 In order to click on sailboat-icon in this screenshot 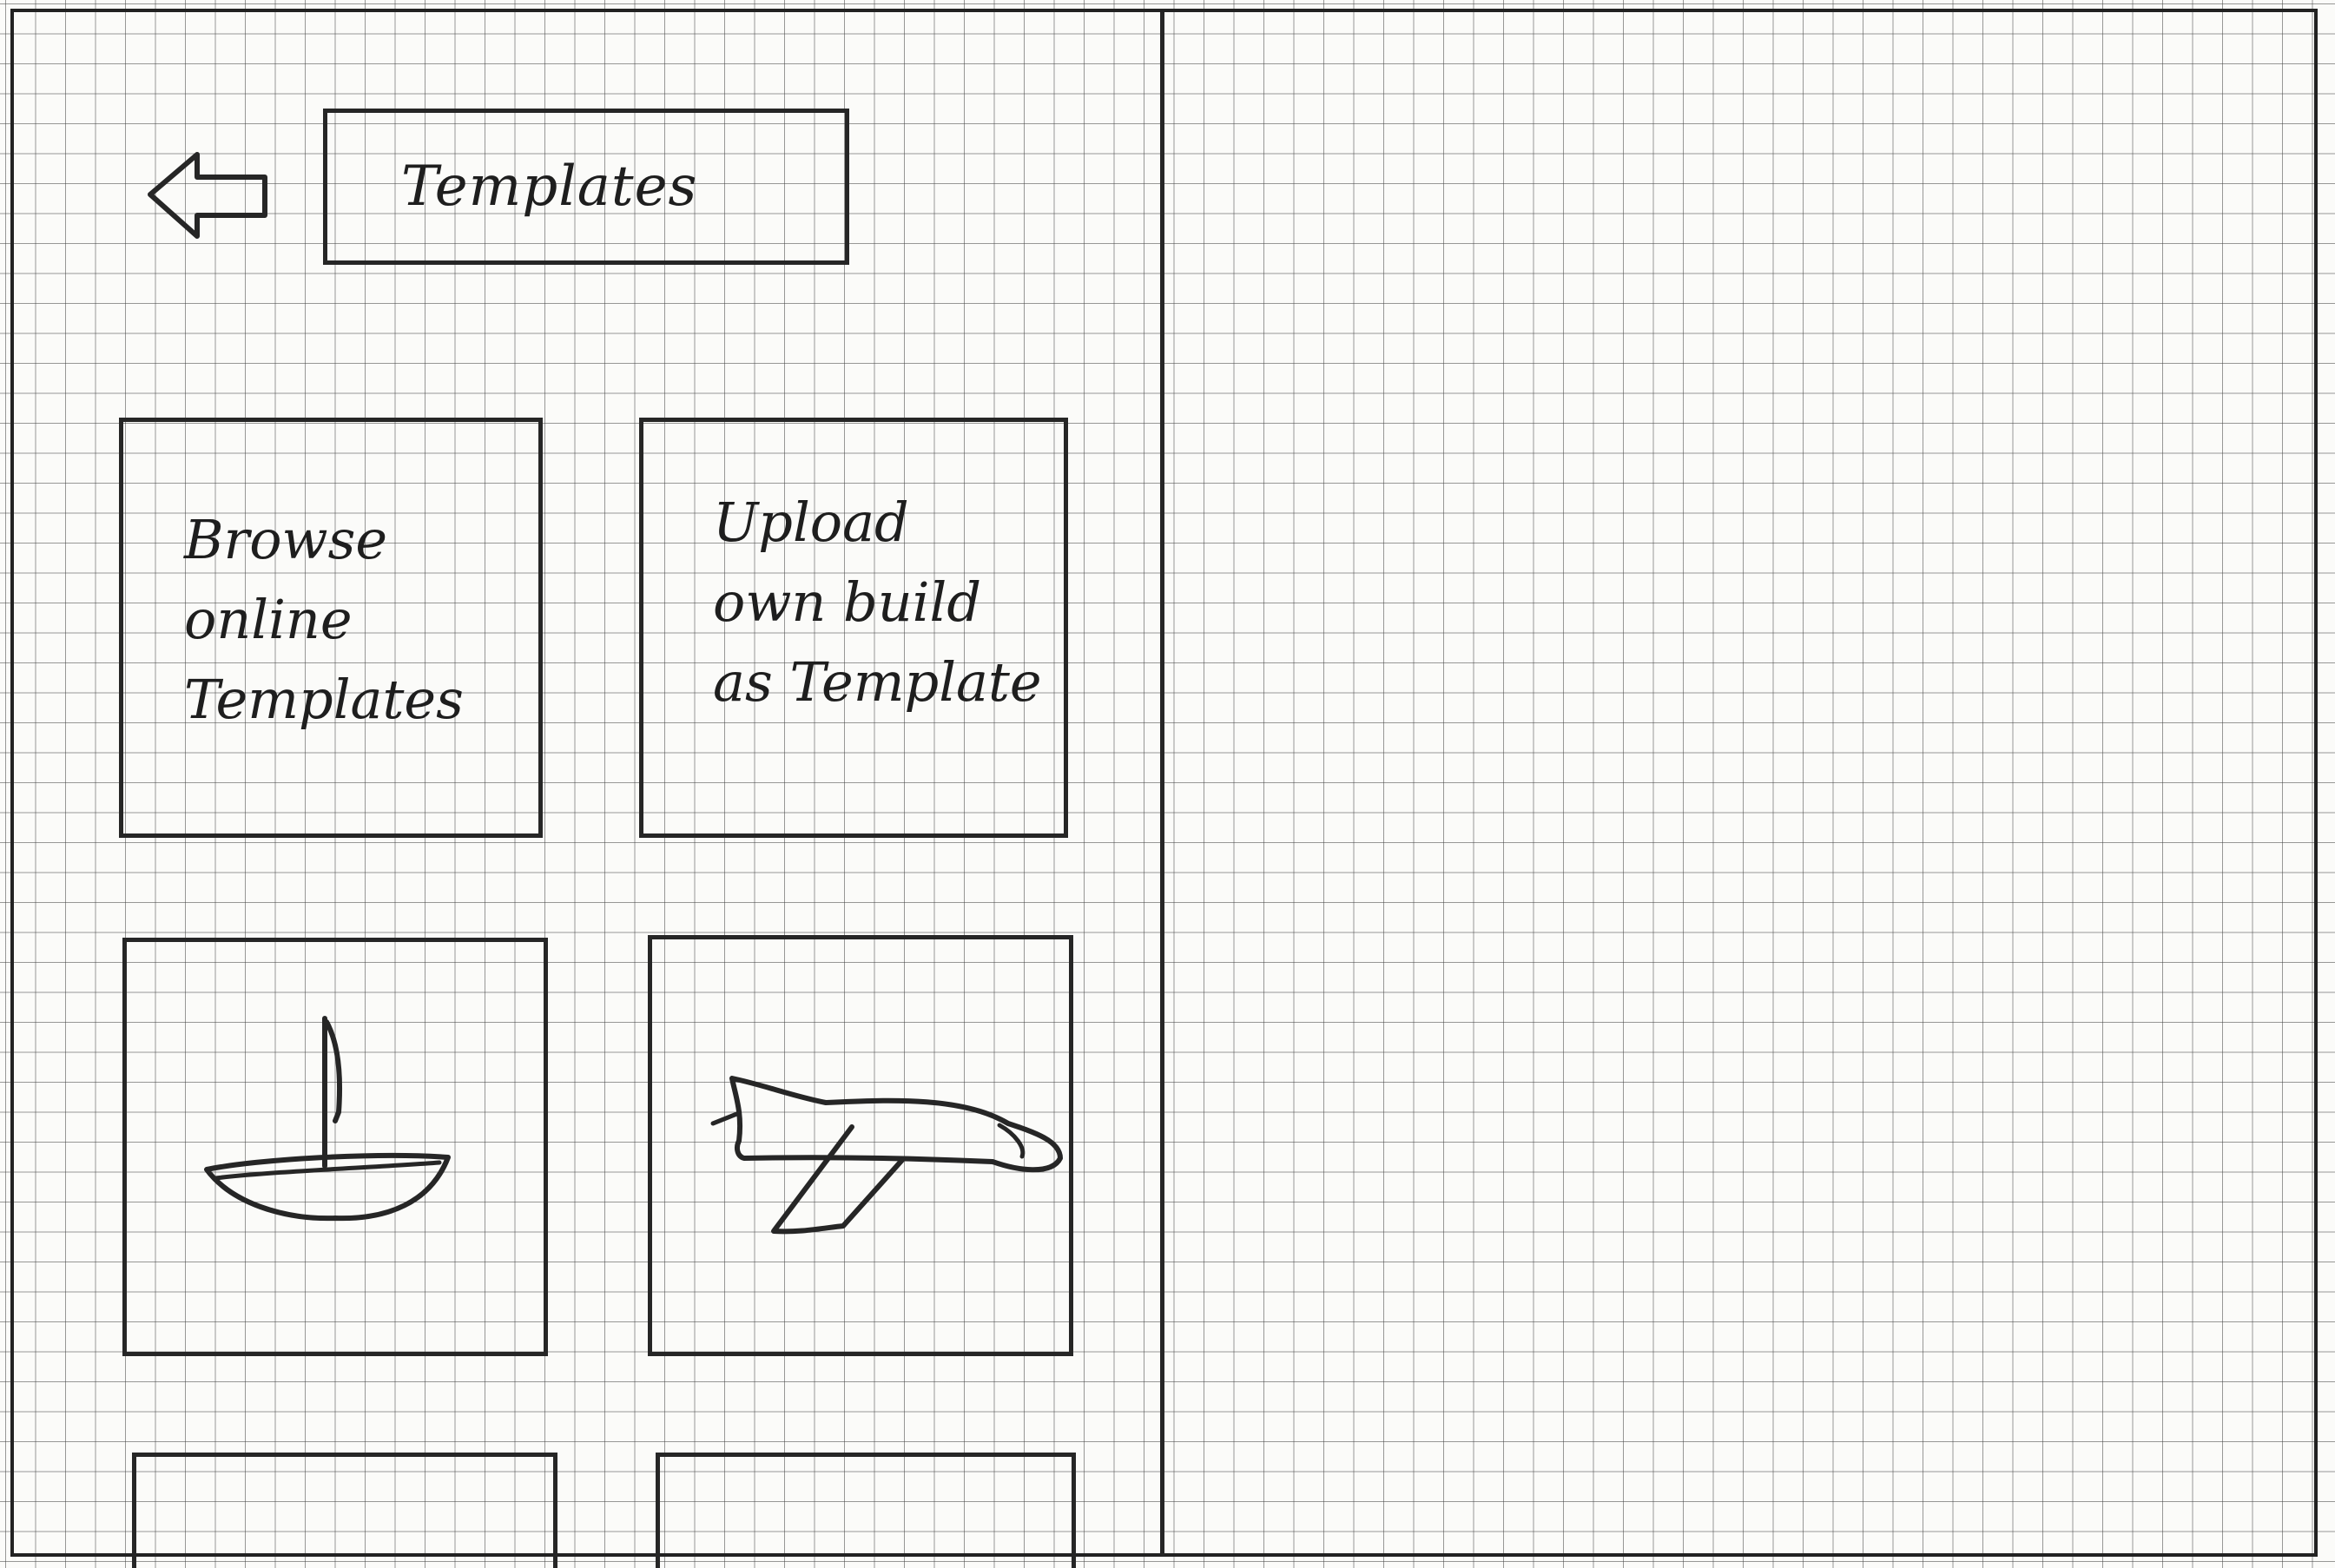, I will do `click(327, 1119)`.